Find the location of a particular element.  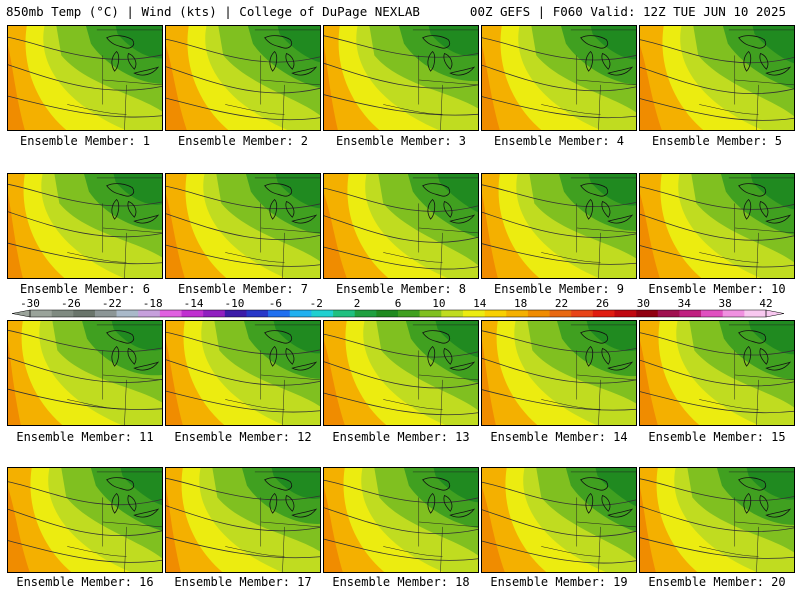

ensemble-member-label: Ensemble Member: 11 is located at coordinates (85, 437).